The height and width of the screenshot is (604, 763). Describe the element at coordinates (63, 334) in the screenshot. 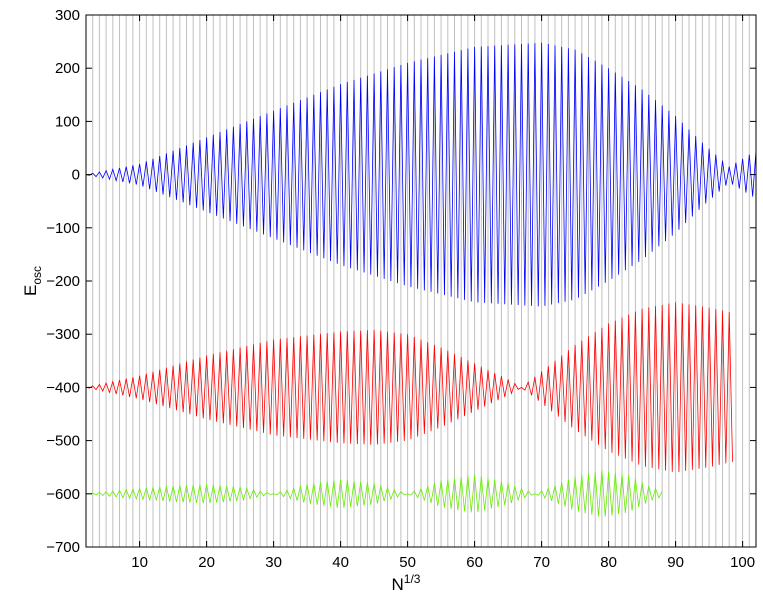

I see `y-tick-label: −300` at that location.